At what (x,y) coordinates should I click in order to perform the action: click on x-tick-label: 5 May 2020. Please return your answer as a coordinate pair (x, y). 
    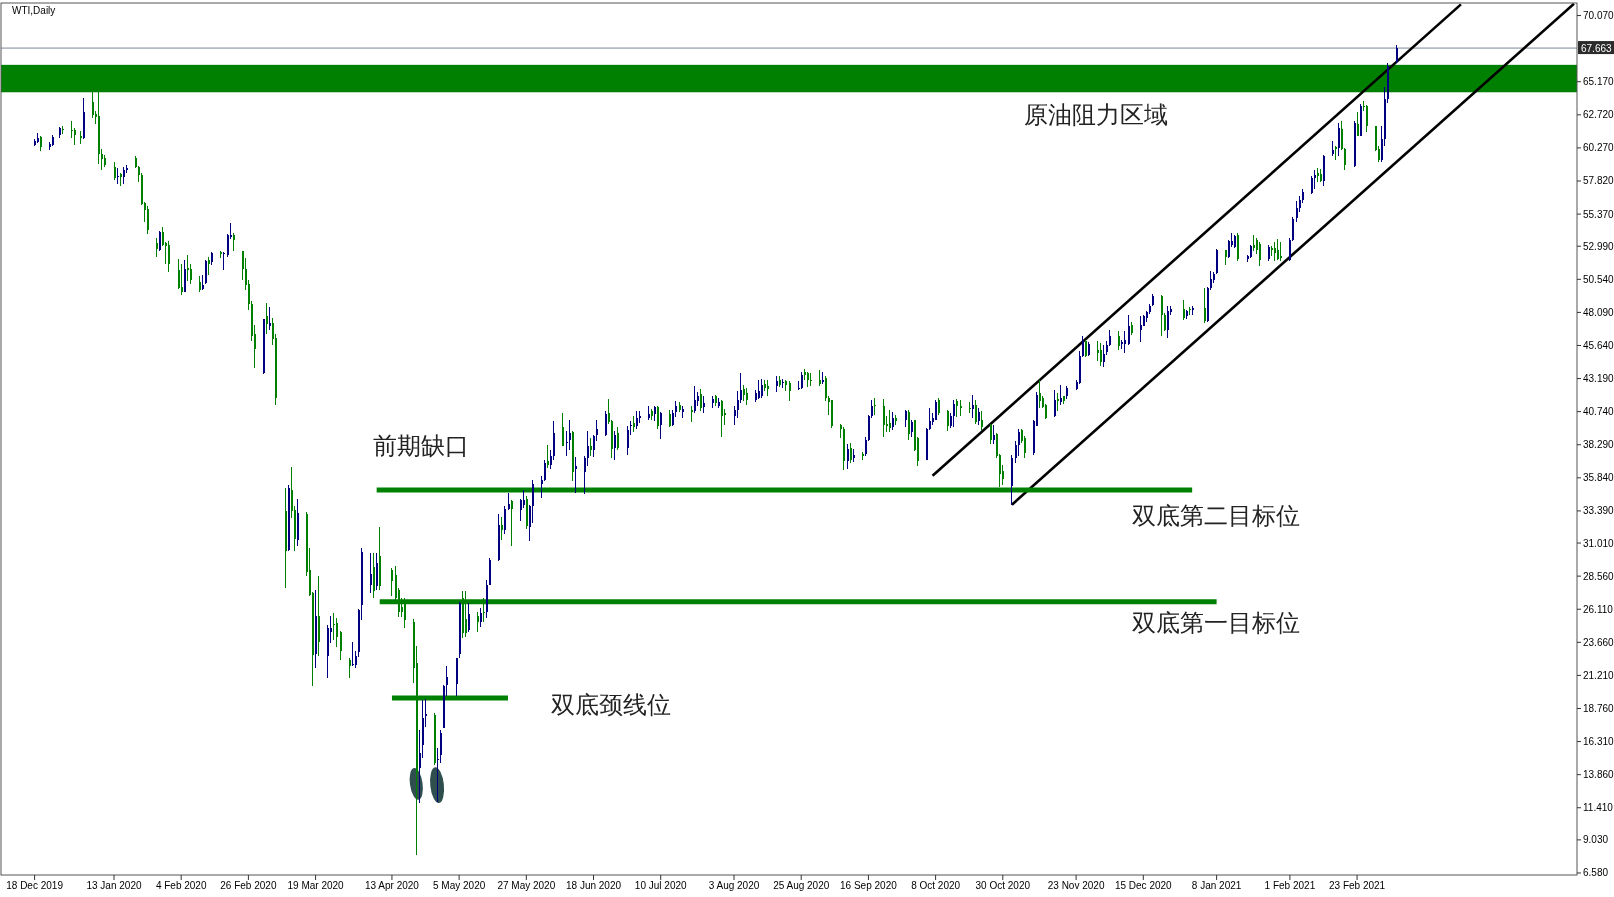
    Looking at the image, I should click on (459, 885).